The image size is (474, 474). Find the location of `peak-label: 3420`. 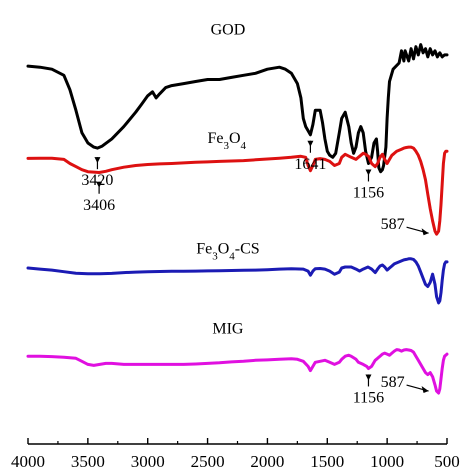

peak-label: 3420 is located at coordinates (97, 180).